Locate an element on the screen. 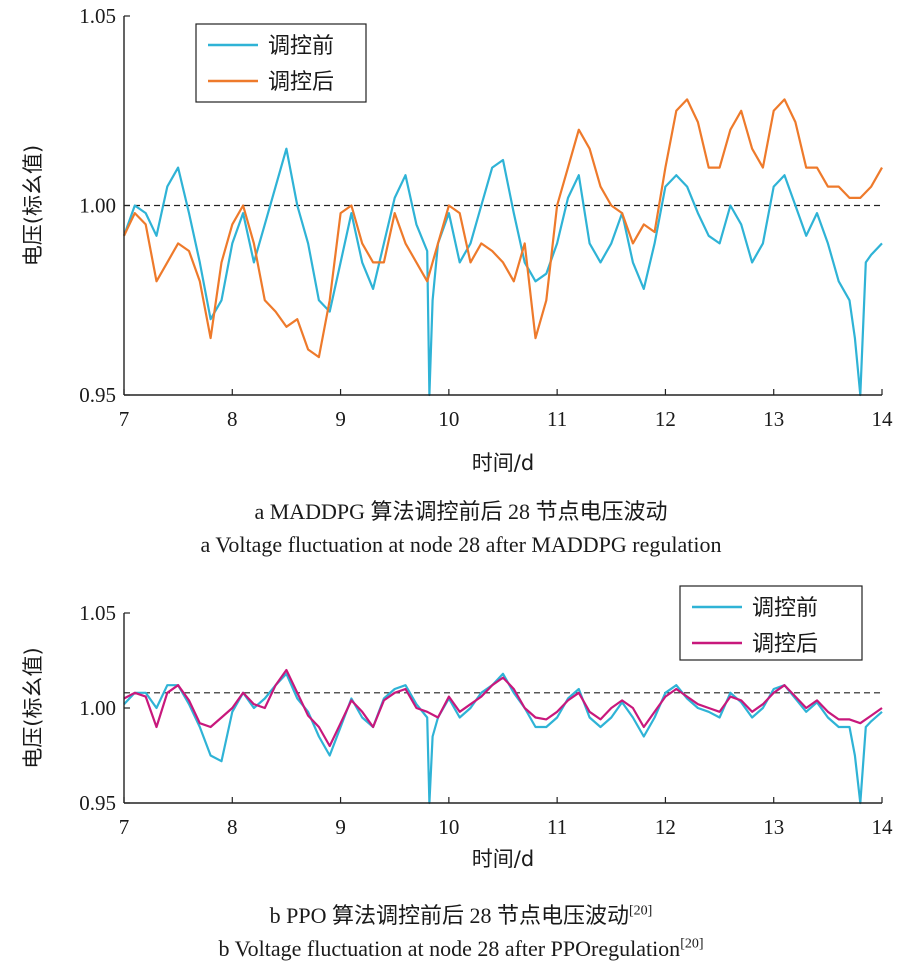  caption-a: a MADDPG 算法调控前后 28 节点电压波动 is located at coordinates (461, 510).